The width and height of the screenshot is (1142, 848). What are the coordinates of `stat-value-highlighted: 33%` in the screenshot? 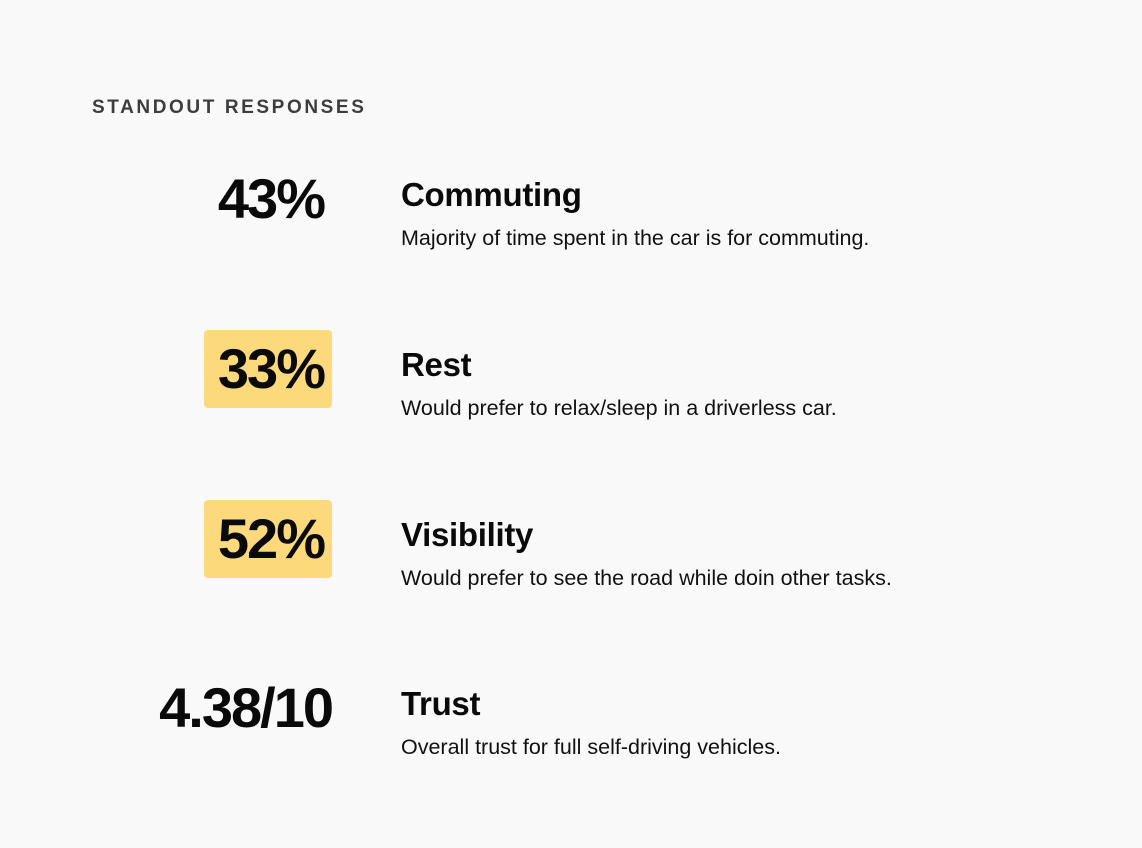 It's located at (267, 369).